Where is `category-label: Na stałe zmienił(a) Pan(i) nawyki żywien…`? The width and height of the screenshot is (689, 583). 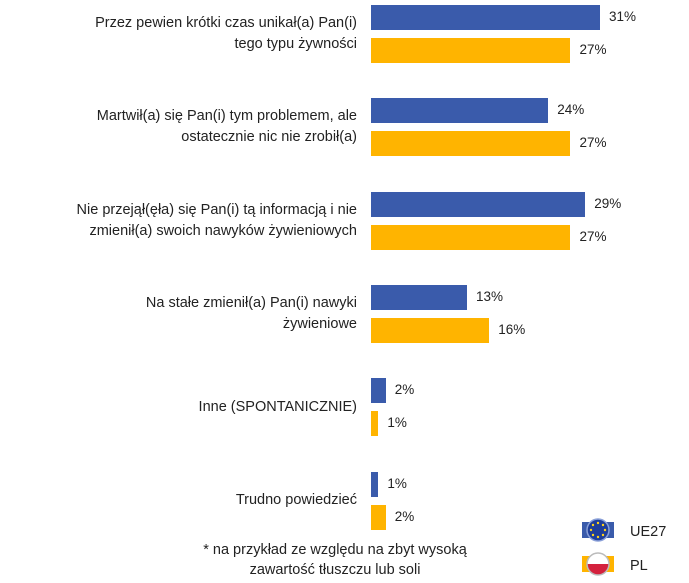
category-label: Na stałe zmienił(a) Pan(i) nawyki żywien… is located at coordinates (251, 313).